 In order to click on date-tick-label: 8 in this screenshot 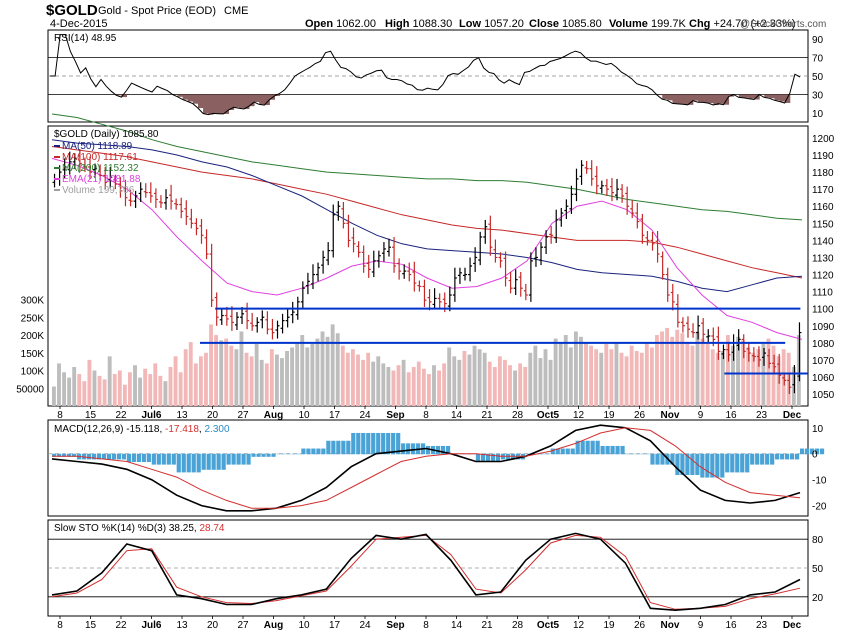, I will do `click(426, 625)`.